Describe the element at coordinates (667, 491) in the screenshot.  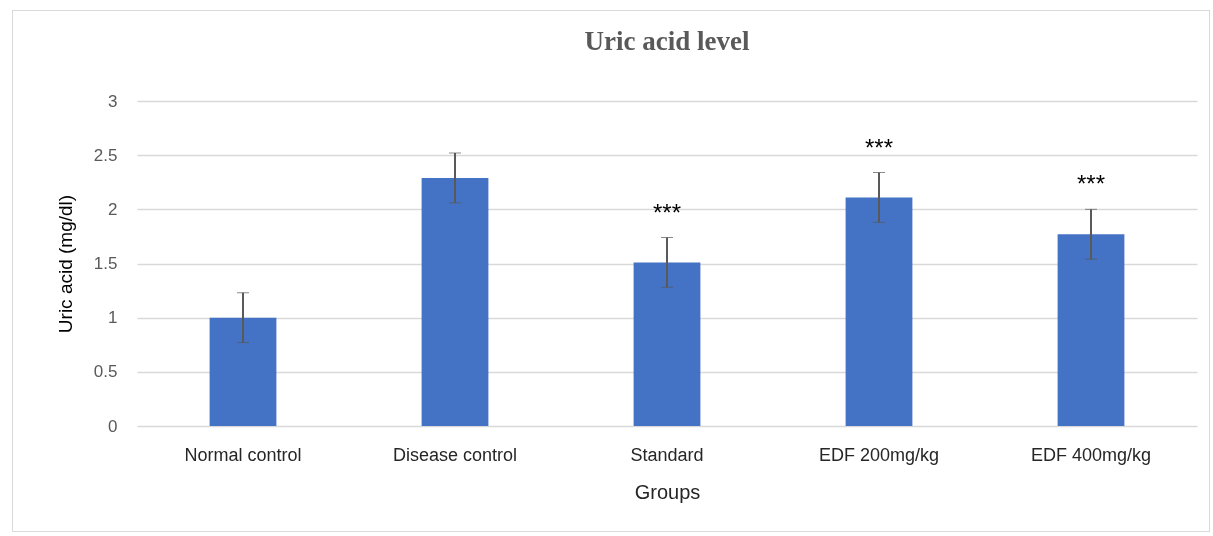
I see `x-axis-title: Groups` at that location.